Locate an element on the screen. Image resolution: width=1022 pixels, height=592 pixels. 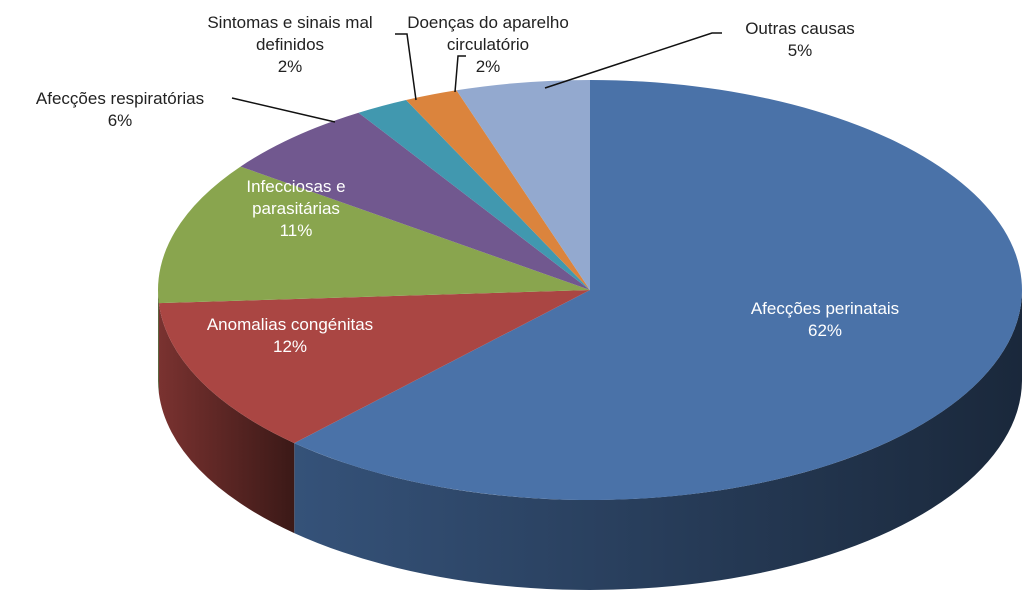
slice-label: Sintomas e sinais mal definidos 2% is located at coordinates (290, 45).